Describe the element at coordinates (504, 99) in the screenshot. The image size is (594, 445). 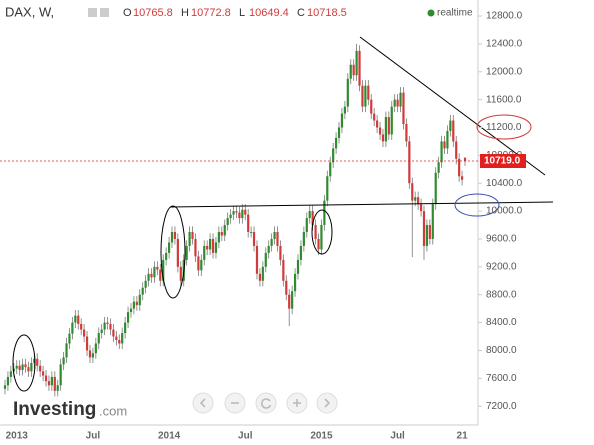
I see `y-tick-label: 11600.0` at that location.